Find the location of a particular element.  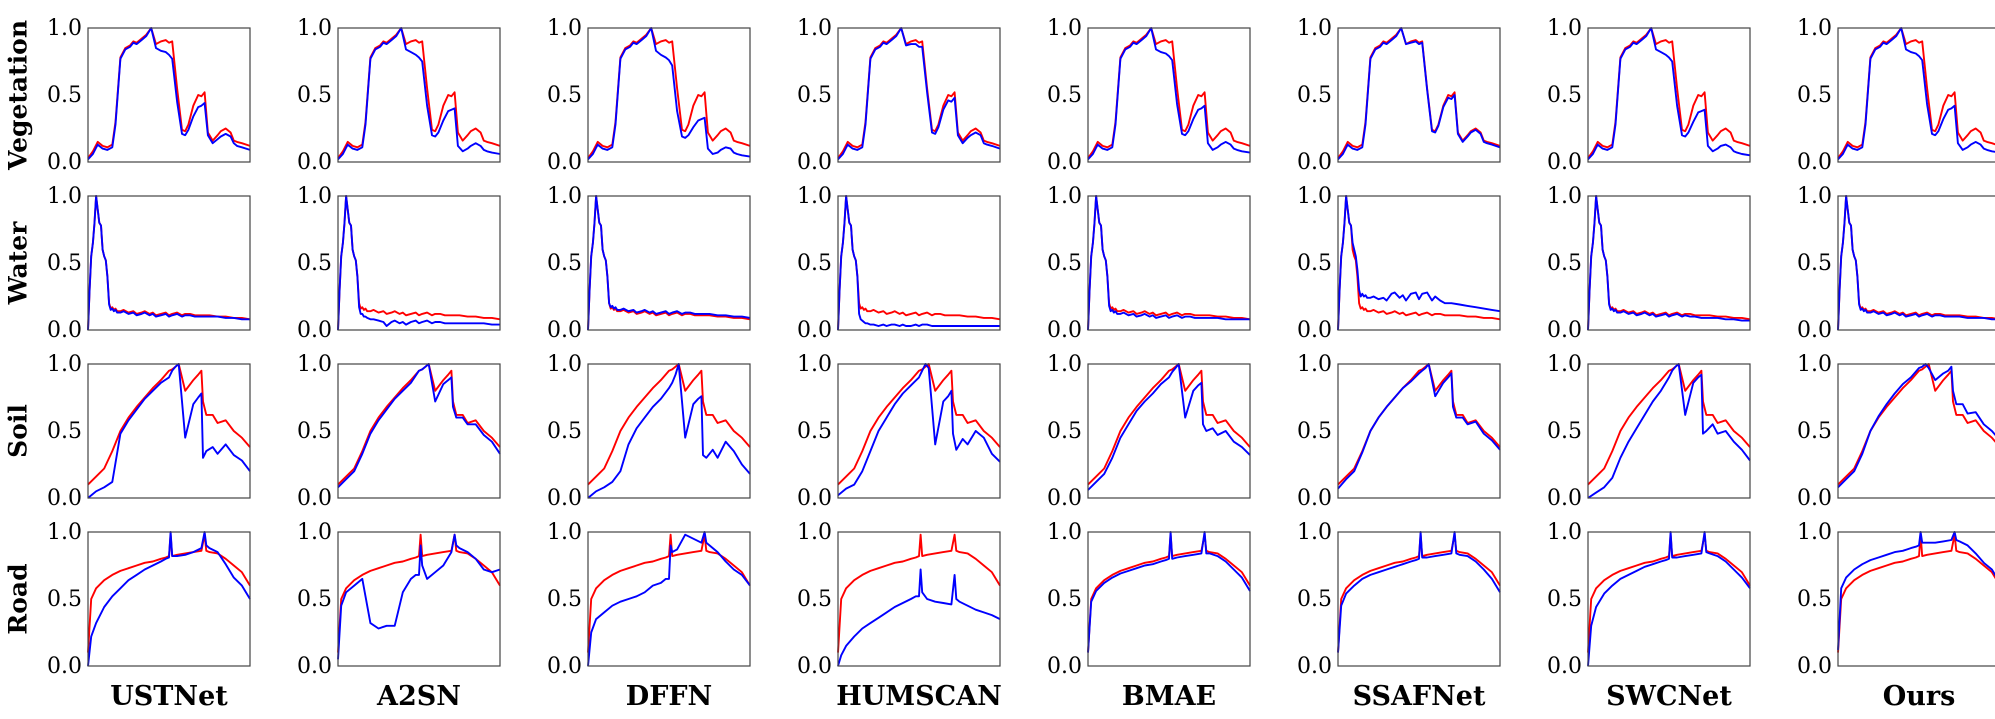

row-label-vegetation: Vegetation is located at coordinates (18, 95).